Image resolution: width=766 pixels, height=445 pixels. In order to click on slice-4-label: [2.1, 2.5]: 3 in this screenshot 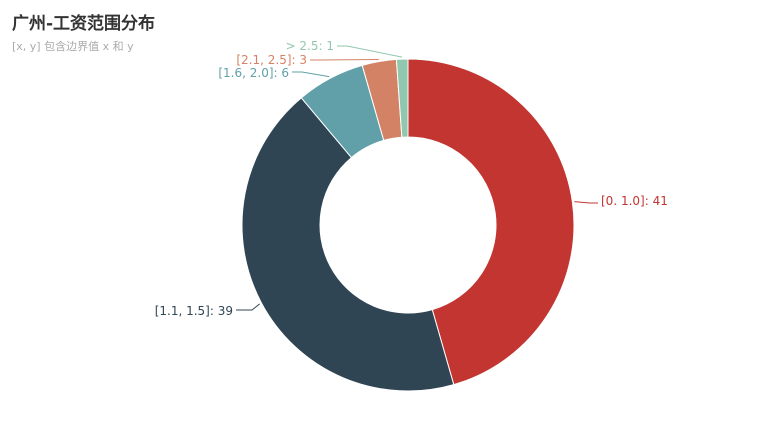, I will do `click(271, 60)`.